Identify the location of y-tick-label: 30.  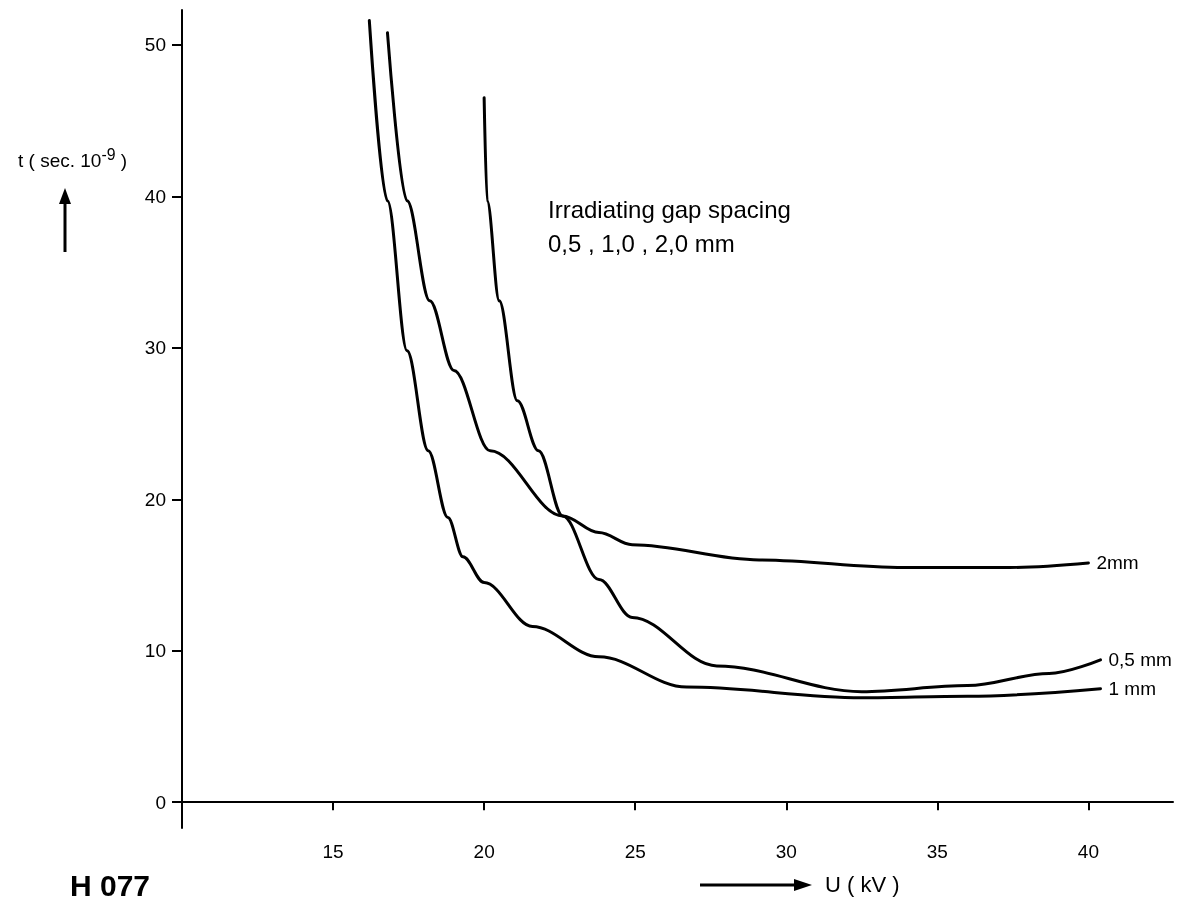
(155, 348).